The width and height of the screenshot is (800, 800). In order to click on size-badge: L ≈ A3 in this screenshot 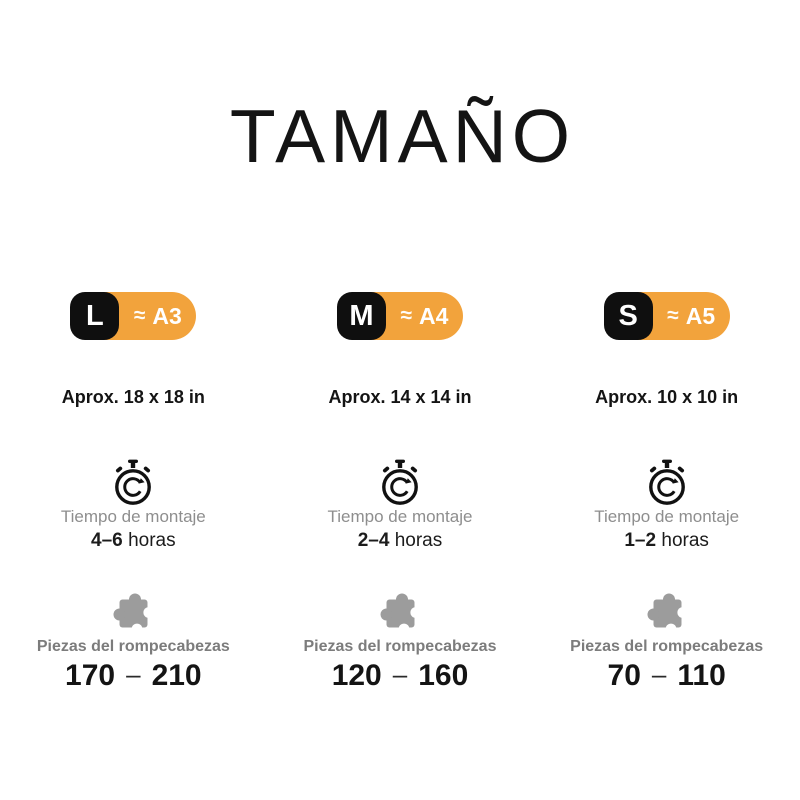, I will do `click(133, 316)`.